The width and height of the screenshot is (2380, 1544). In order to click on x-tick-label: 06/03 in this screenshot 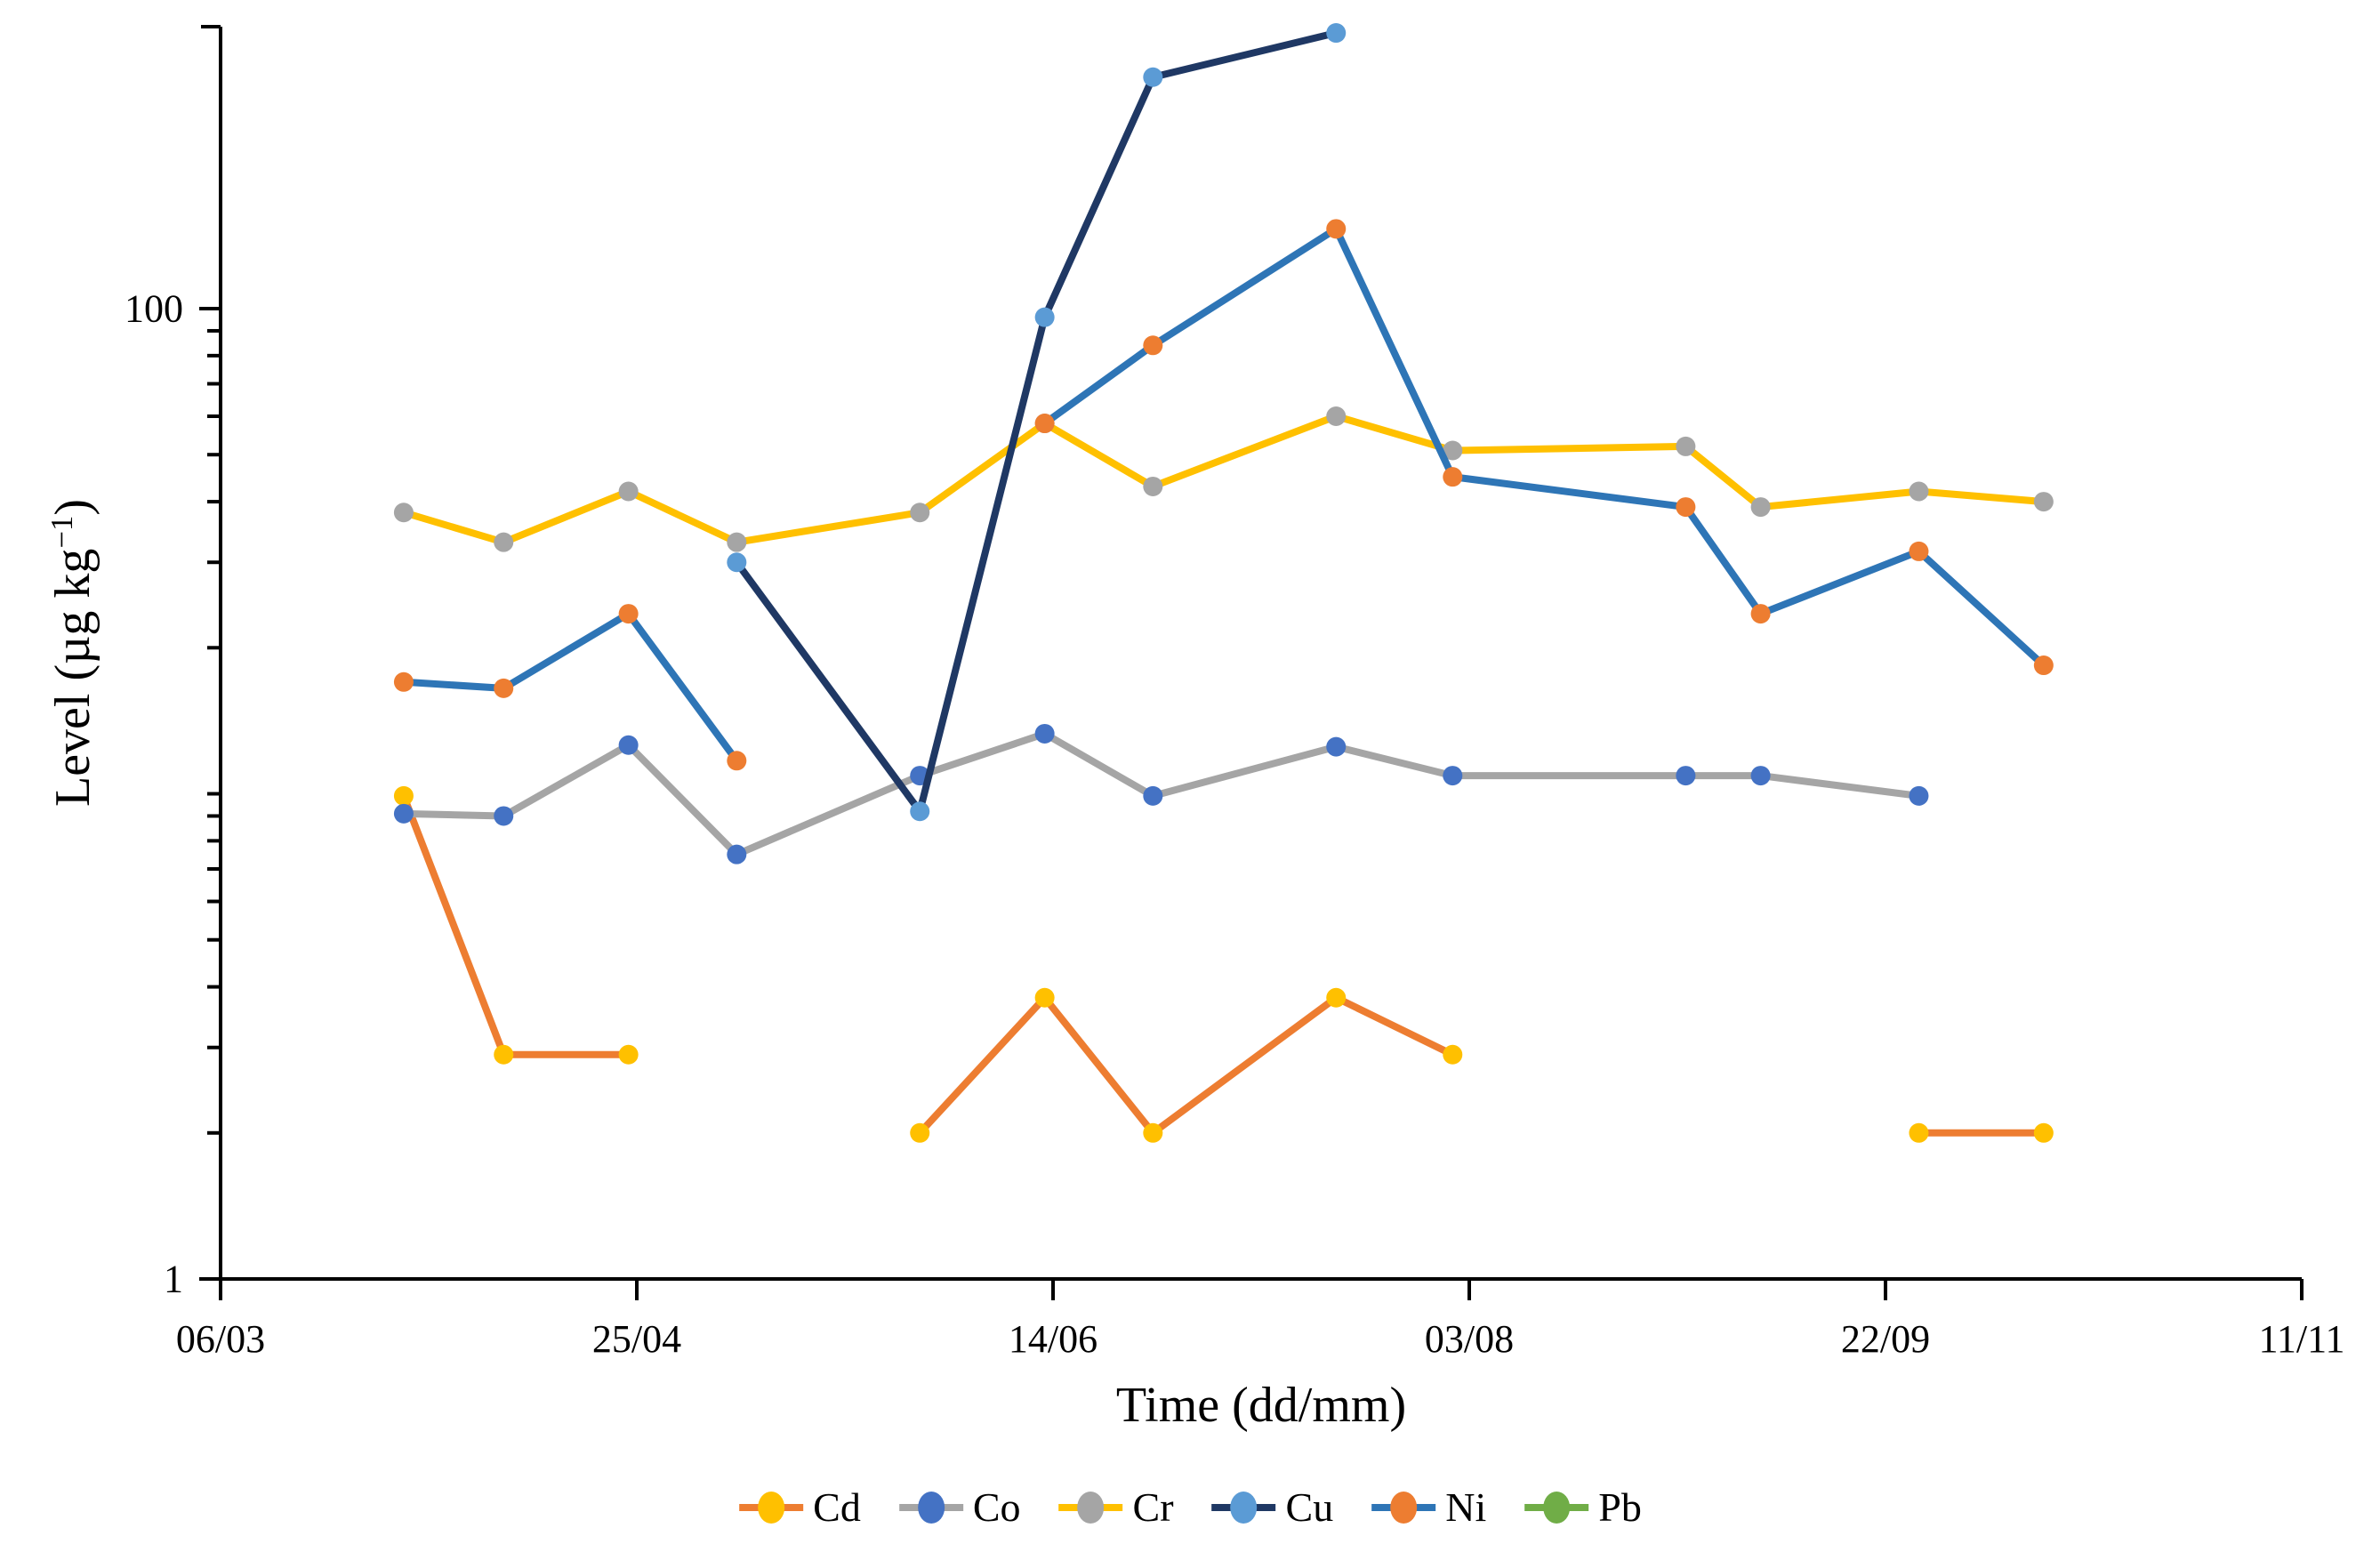, I will do `click(220, 1339)`.